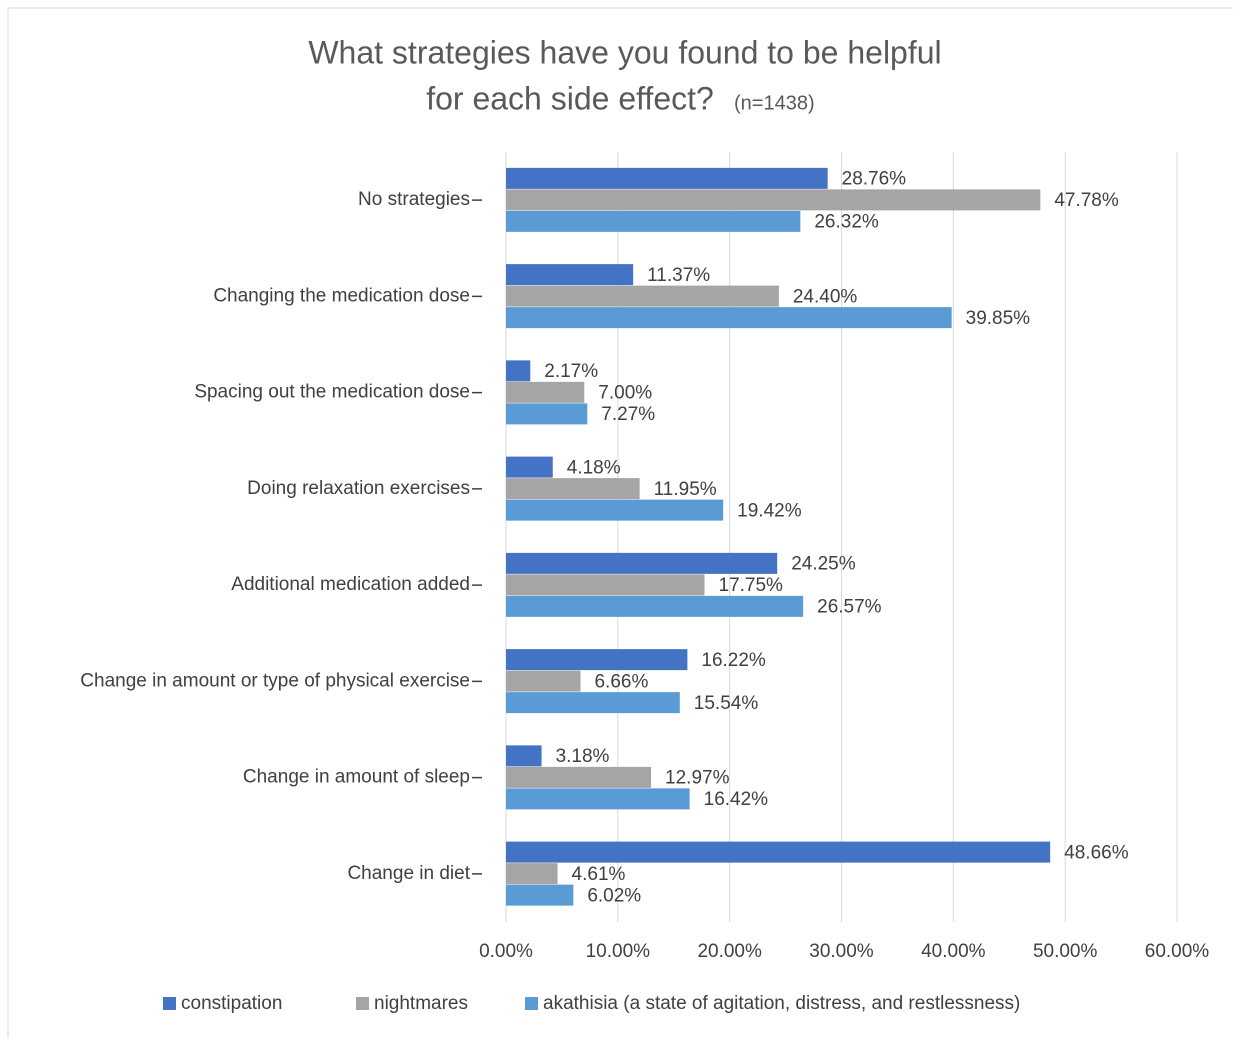 The image size is (1233, 1038). Describe the element at coordinates (341, 295) in the screenshot. I see `y-tick-label: Changing the medication dose` at that location.